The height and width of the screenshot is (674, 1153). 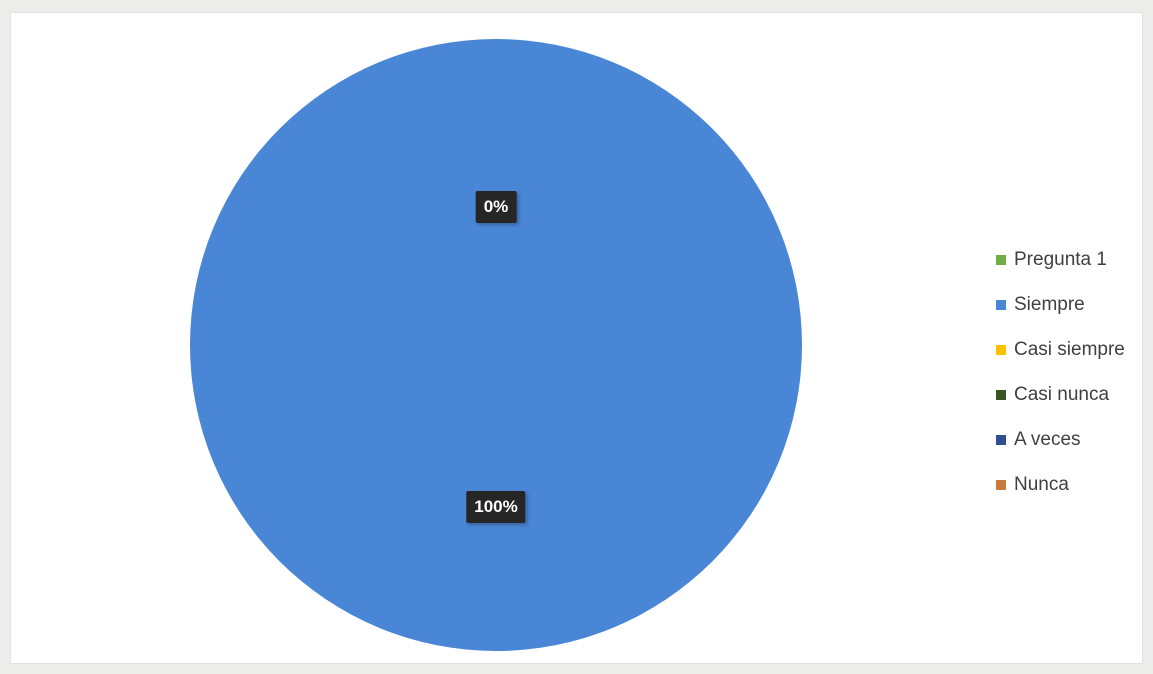 I want to click on legend-item-casi-siempre: Casi siempre, so click(x=1060, y=349).